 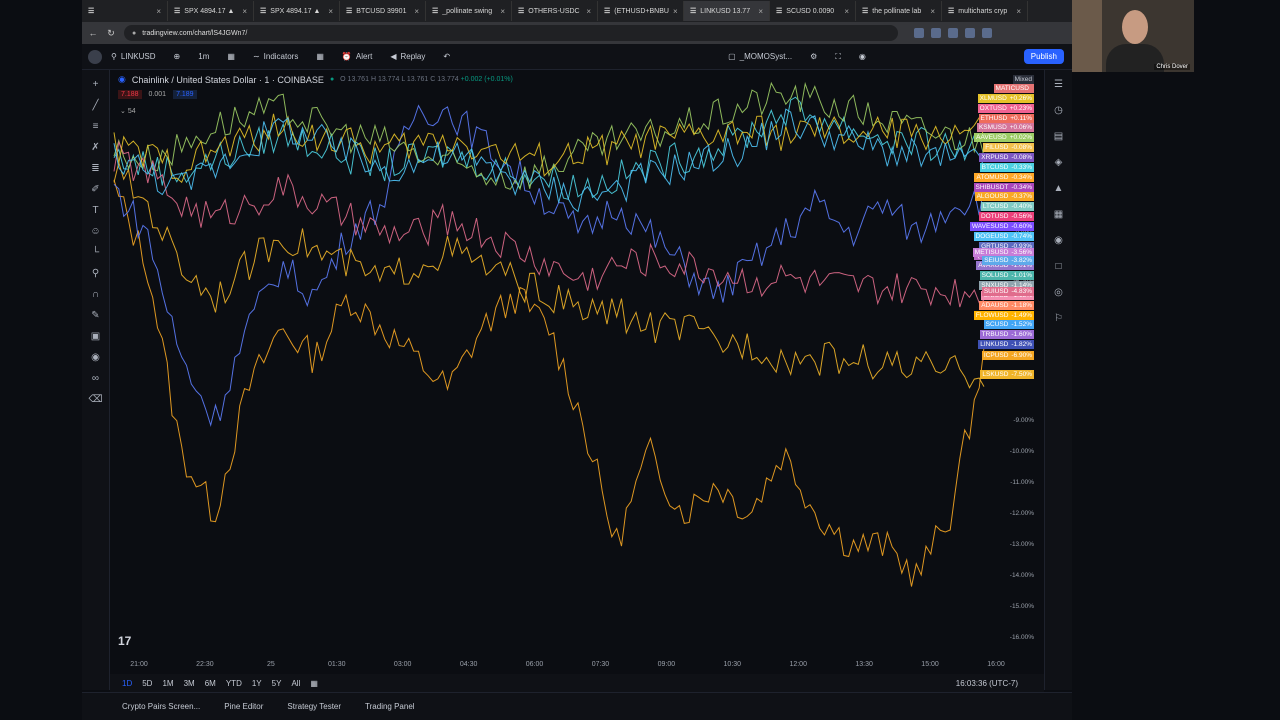 What do you see at coordinates (1043, 56) in the screenshot?
I see `publish-button: Publish` at bounding box center [1043, 56].